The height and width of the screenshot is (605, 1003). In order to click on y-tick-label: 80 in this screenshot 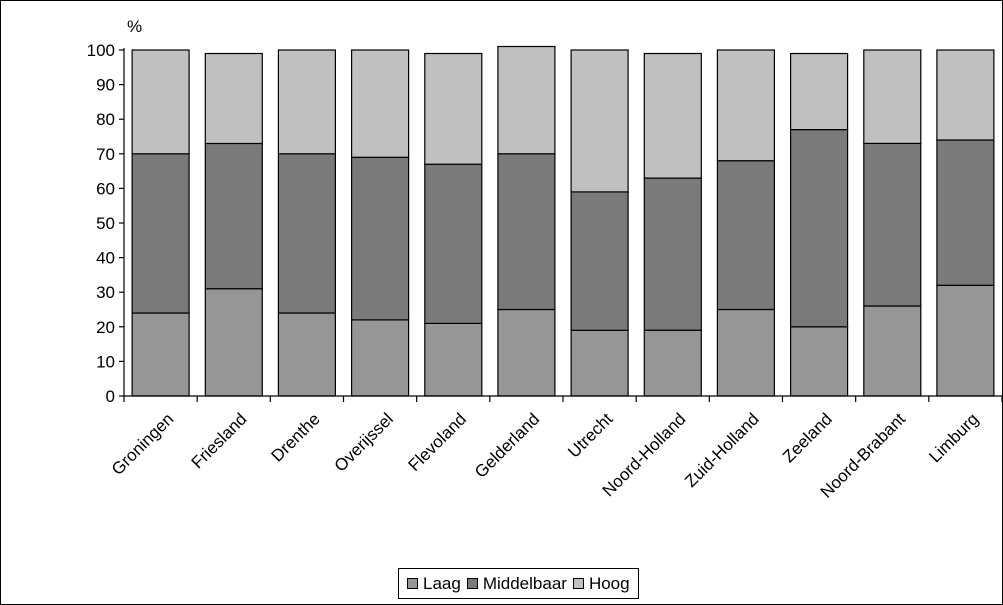, I will do `click(105, 119)`.